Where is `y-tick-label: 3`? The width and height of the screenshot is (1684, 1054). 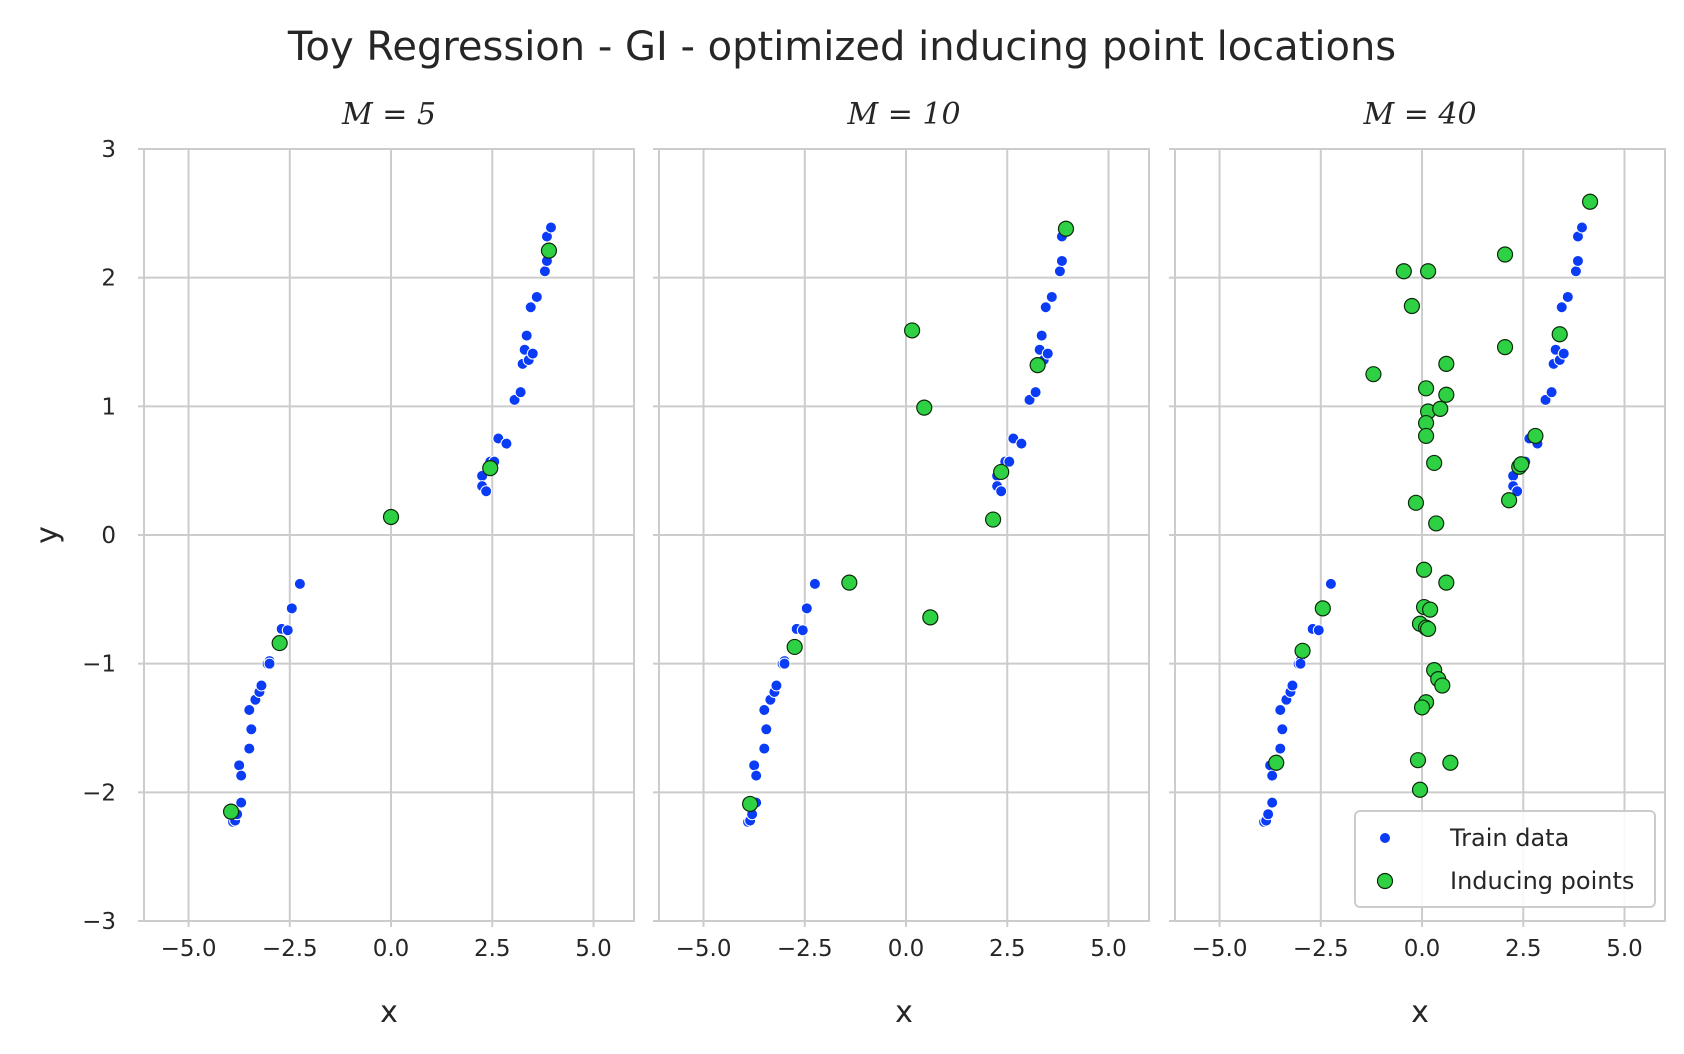 y-tick-label: 3 is located at coordinates (108, 150).